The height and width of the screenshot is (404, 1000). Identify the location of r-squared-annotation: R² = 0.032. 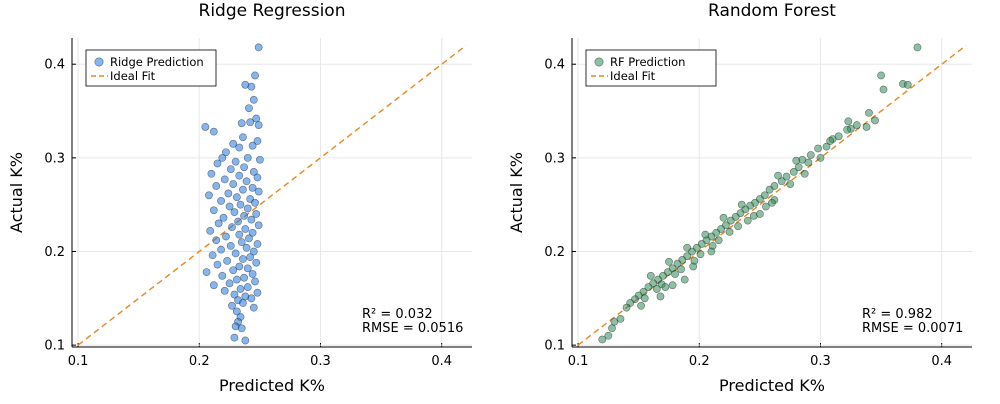
(397, 314).